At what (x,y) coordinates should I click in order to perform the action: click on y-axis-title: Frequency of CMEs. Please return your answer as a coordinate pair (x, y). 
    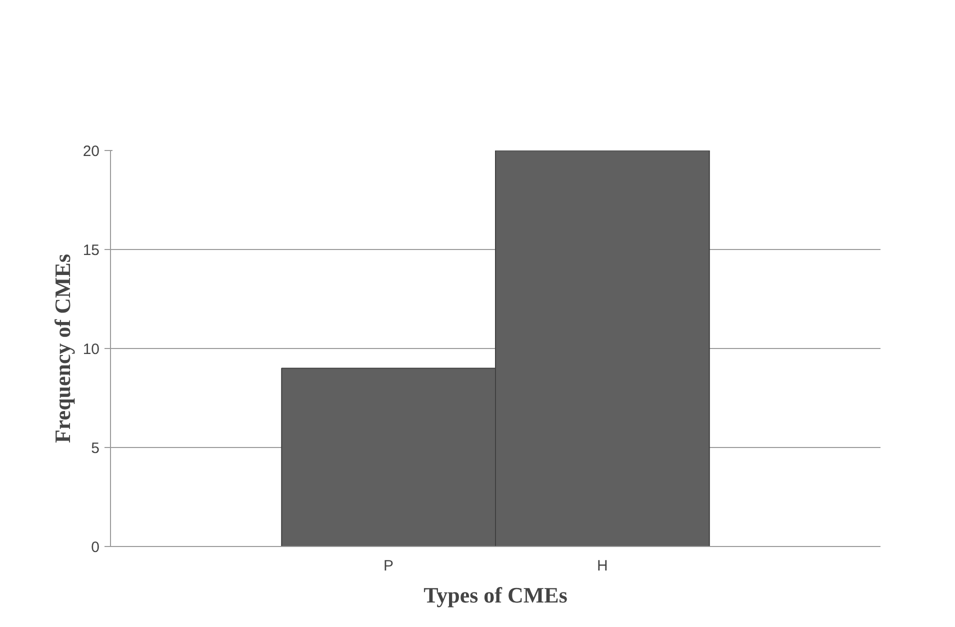
    Looking at the image, I should click on (62, 349).